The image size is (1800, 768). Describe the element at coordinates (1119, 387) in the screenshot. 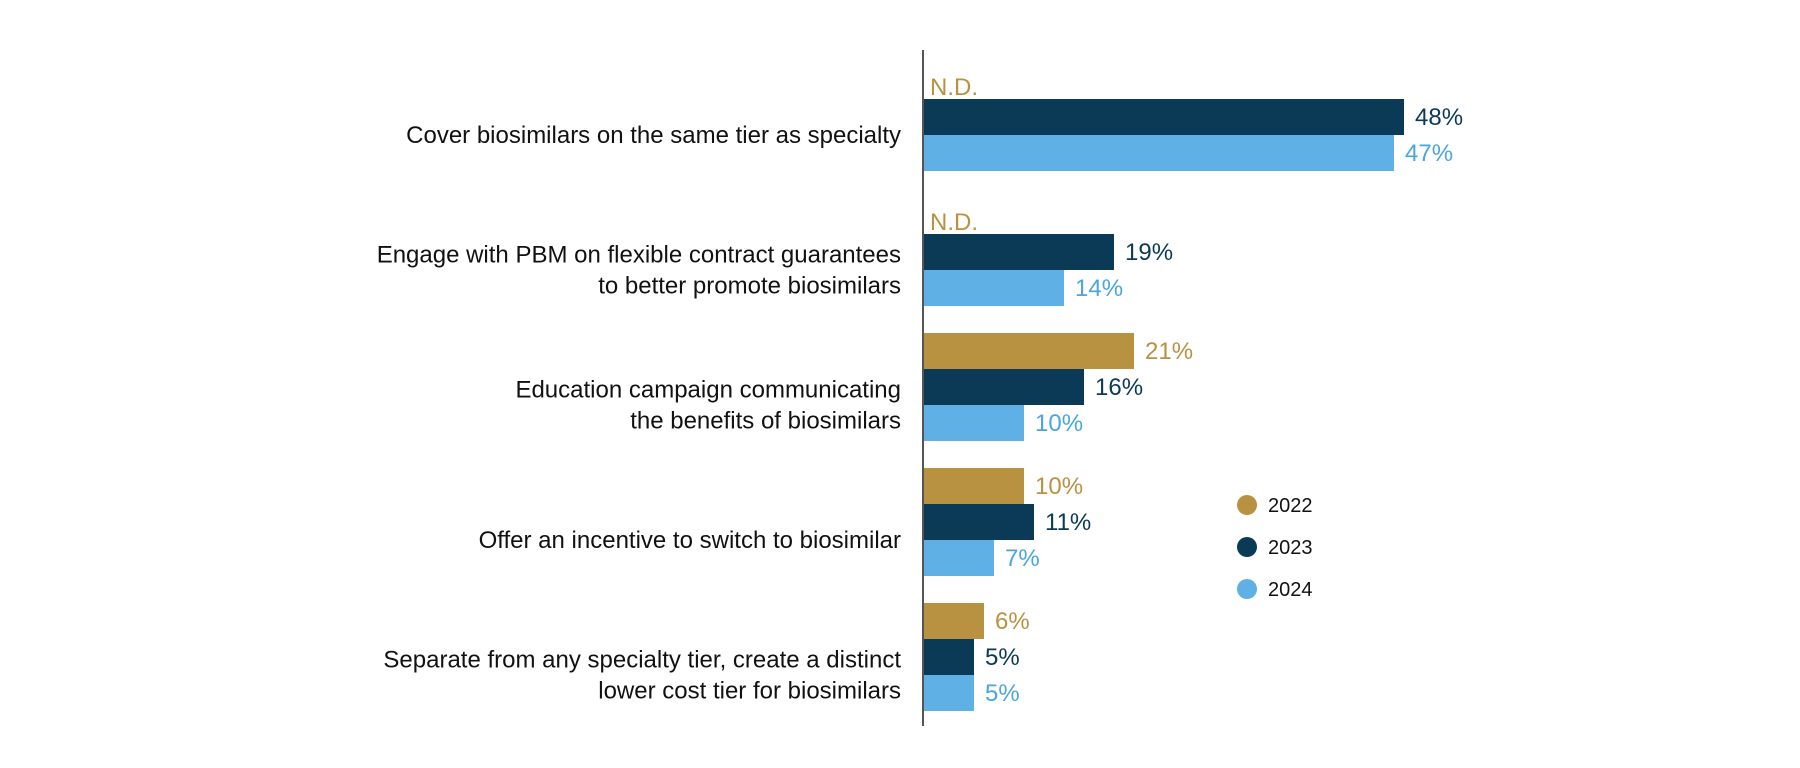

I see `value-label-2023: 16%` at that location.